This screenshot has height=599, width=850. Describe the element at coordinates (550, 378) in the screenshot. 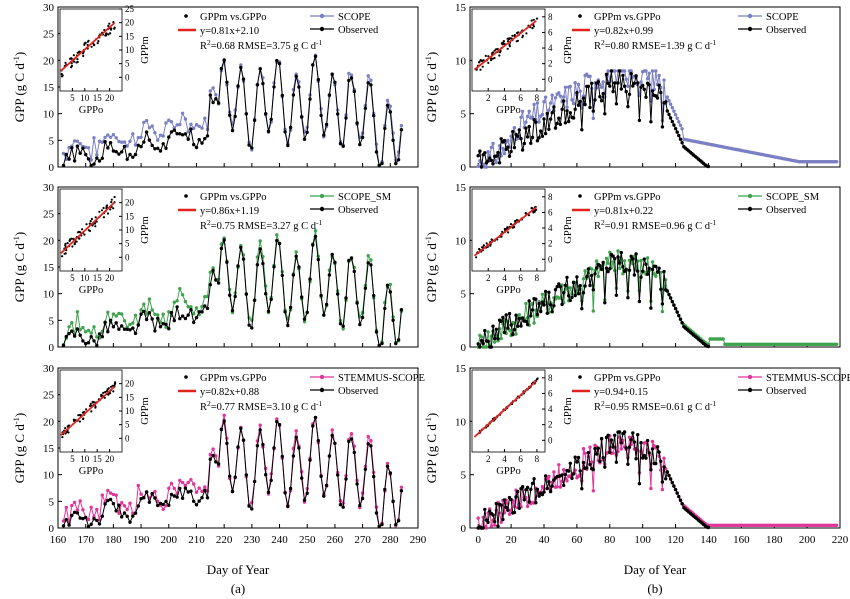

I see `inset-y-tick-label: 8` at that location.